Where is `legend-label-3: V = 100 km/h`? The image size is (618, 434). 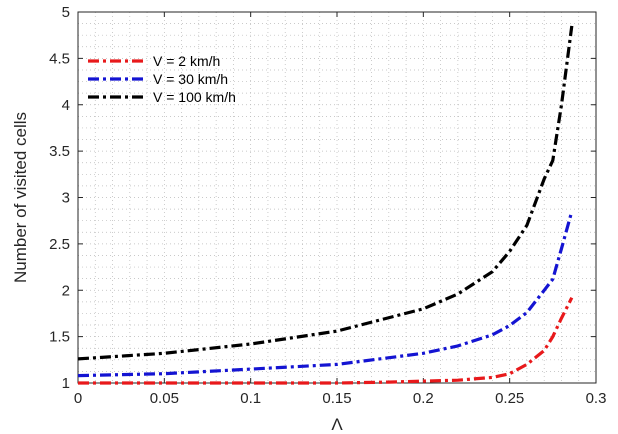
legend-label-3: V = 100 km/h is located at coordinates (194, 97).